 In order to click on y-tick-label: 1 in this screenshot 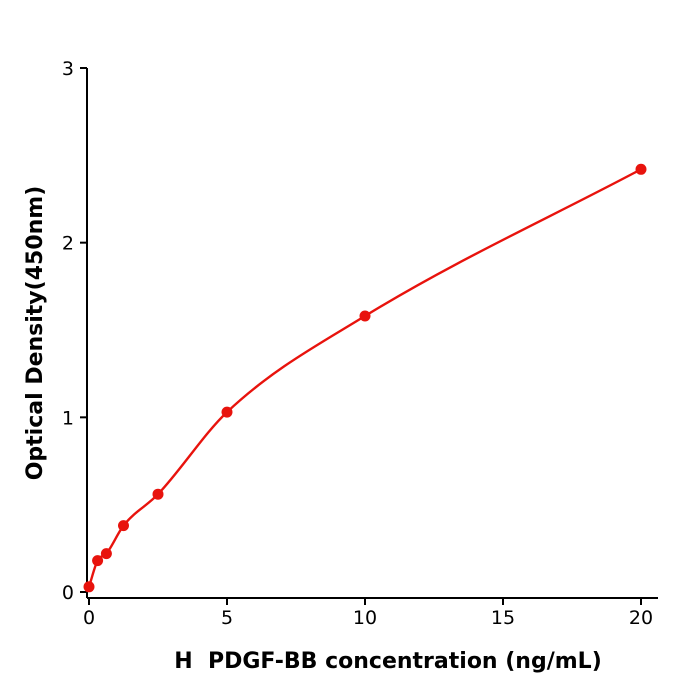, I will do `click(68, 418)`.